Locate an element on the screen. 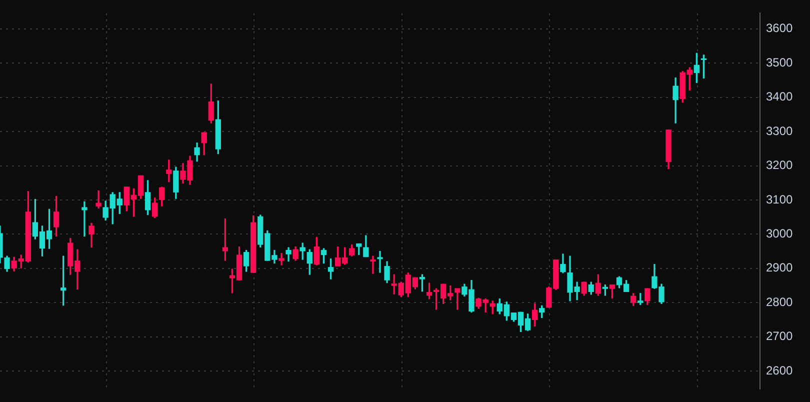 Image resolution: width=810 pixels, height=402 pixels. y-tick-label: 3400 is located at coordinates (780, 97).